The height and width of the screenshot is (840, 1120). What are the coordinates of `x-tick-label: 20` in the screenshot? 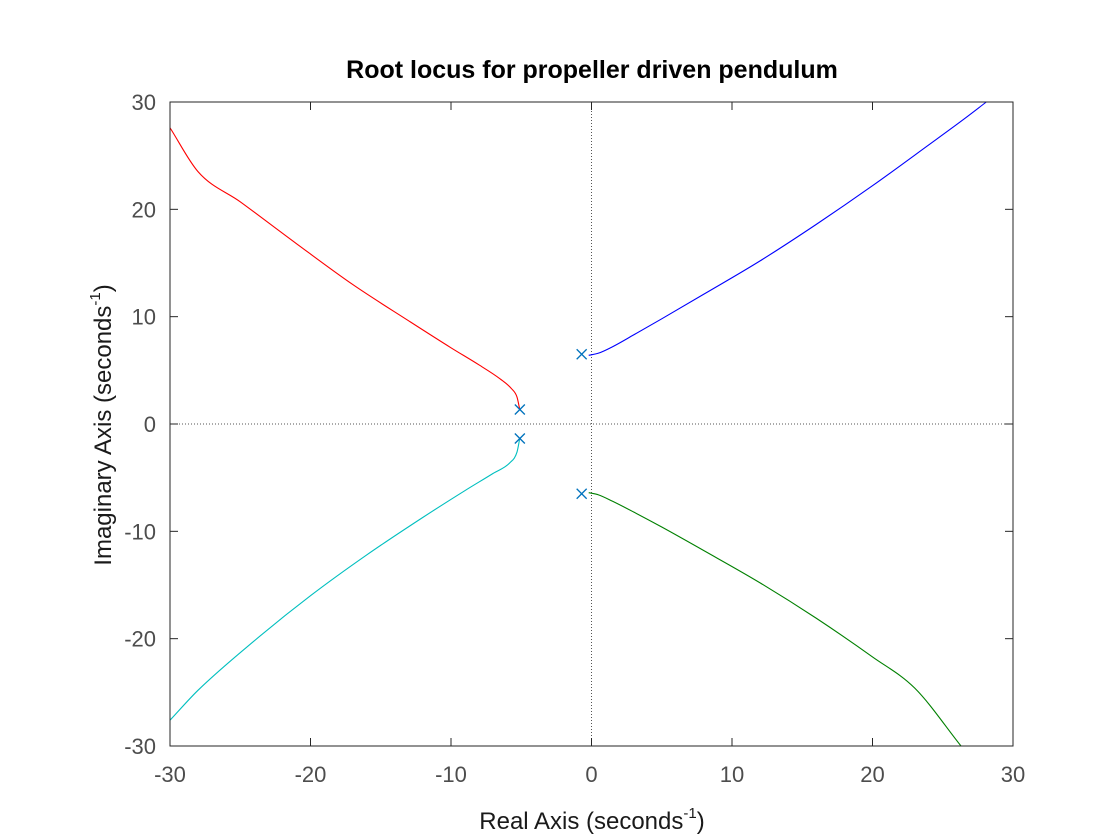 It's located at (872, 774).